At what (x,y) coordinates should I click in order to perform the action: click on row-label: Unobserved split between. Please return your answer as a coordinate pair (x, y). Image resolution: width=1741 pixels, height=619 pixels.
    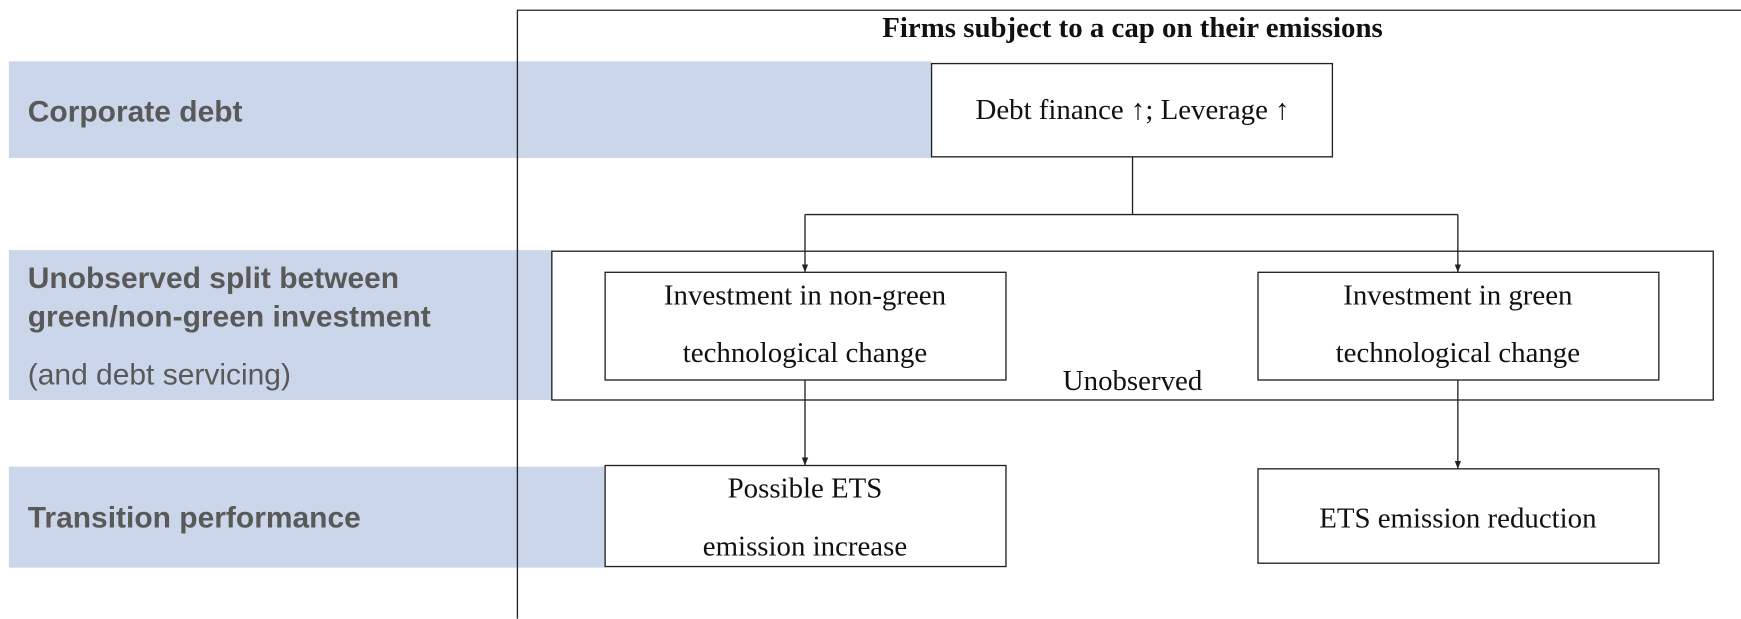
    Looking at the image, I should click on (213, 278).